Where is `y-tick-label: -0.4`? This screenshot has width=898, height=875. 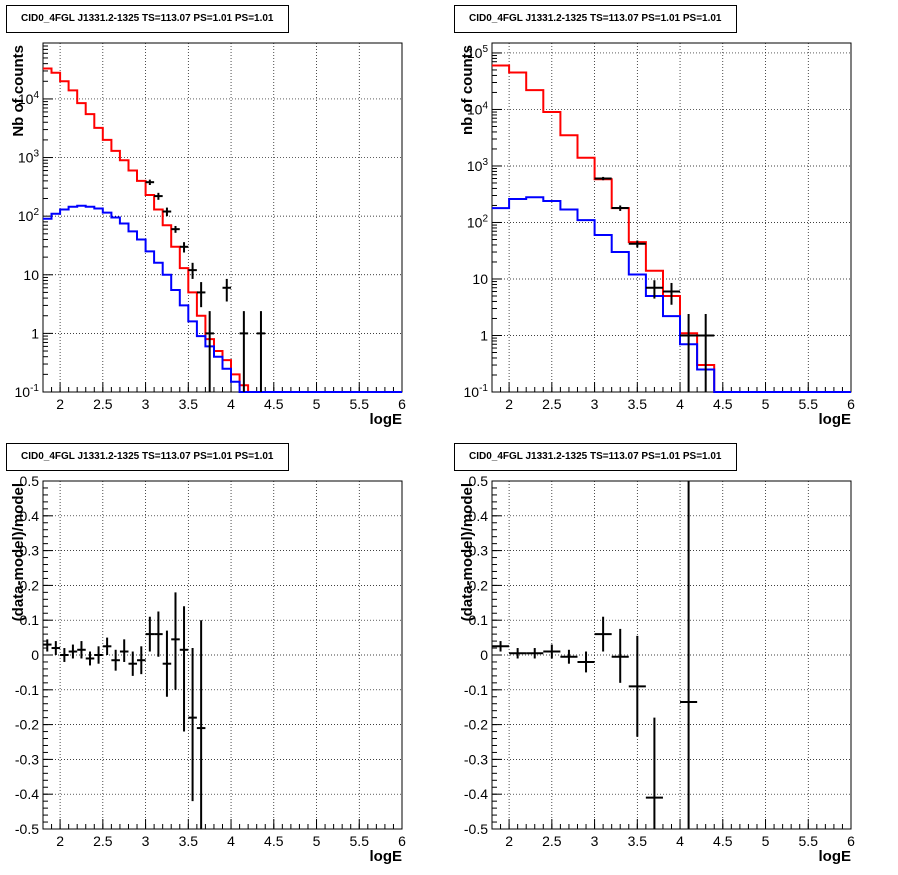
y-tick-label: -0.4 is located at coordinates (27, 794).